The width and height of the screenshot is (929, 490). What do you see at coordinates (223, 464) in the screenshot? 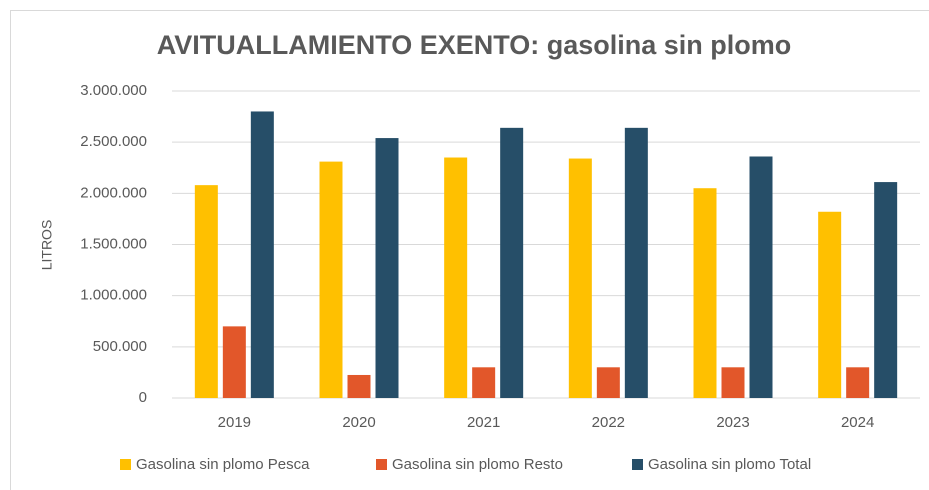
I see `legend-label: Gasolina sin plomo Pesca` at bounding box center [223, 464].